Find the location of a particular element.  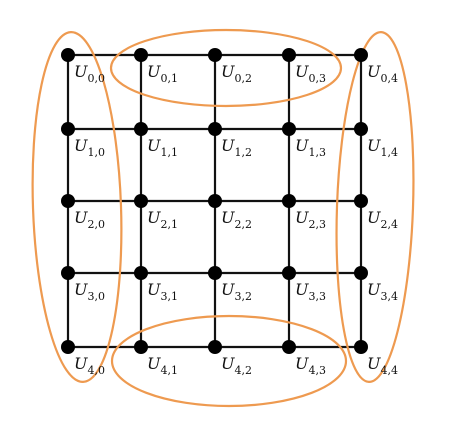

node-label-subscript: 2,2 is located at coordinates (243, 224).